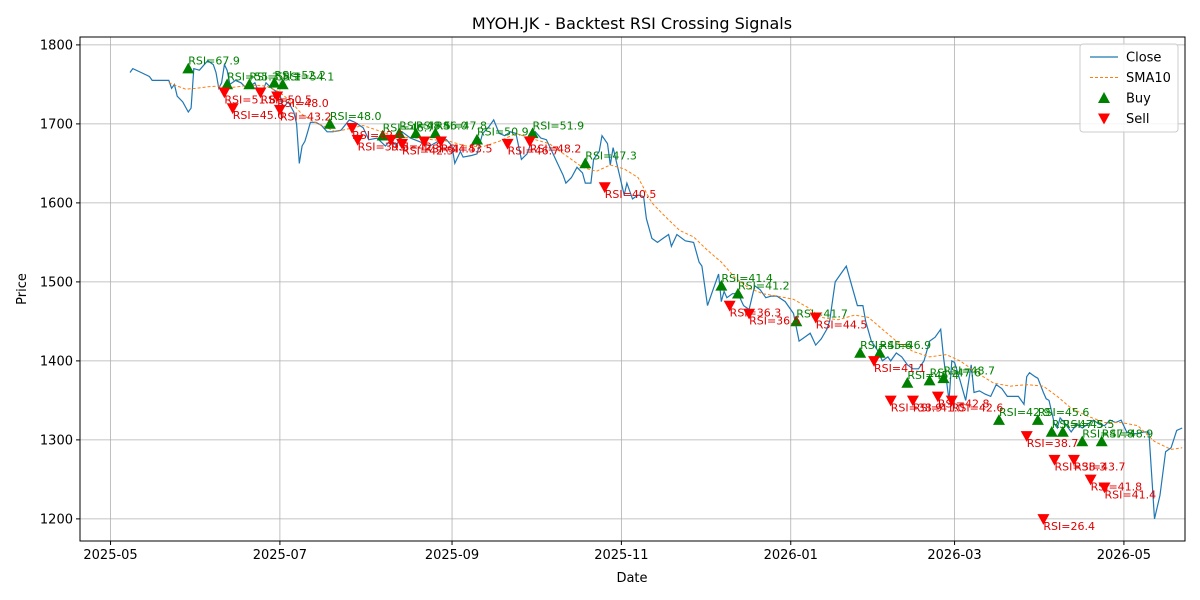 The width and height of the screenshot is (1200, 600). What do you see at coordinates (1104, 97) in the screenshot?
I see `legend-buy-swatch` at bounding box center [1104, 97].